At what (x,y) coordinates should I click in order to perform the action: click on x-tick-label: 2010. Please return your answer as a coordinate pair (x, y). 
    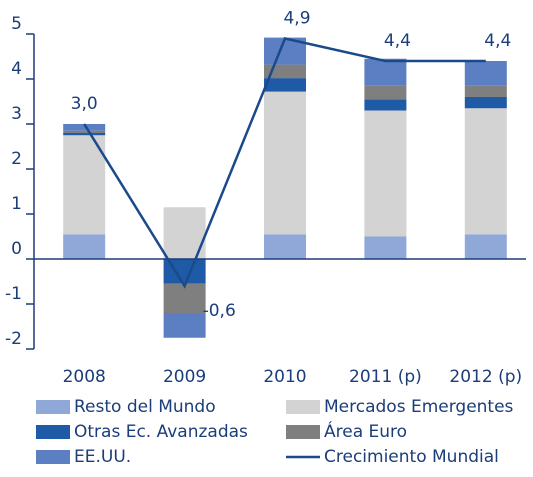
    Looking at the image, I should click on (284, 377).